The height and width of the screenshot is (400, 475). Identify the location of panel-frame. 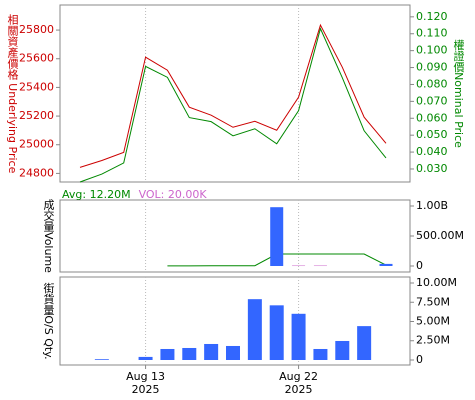
(235, 236).